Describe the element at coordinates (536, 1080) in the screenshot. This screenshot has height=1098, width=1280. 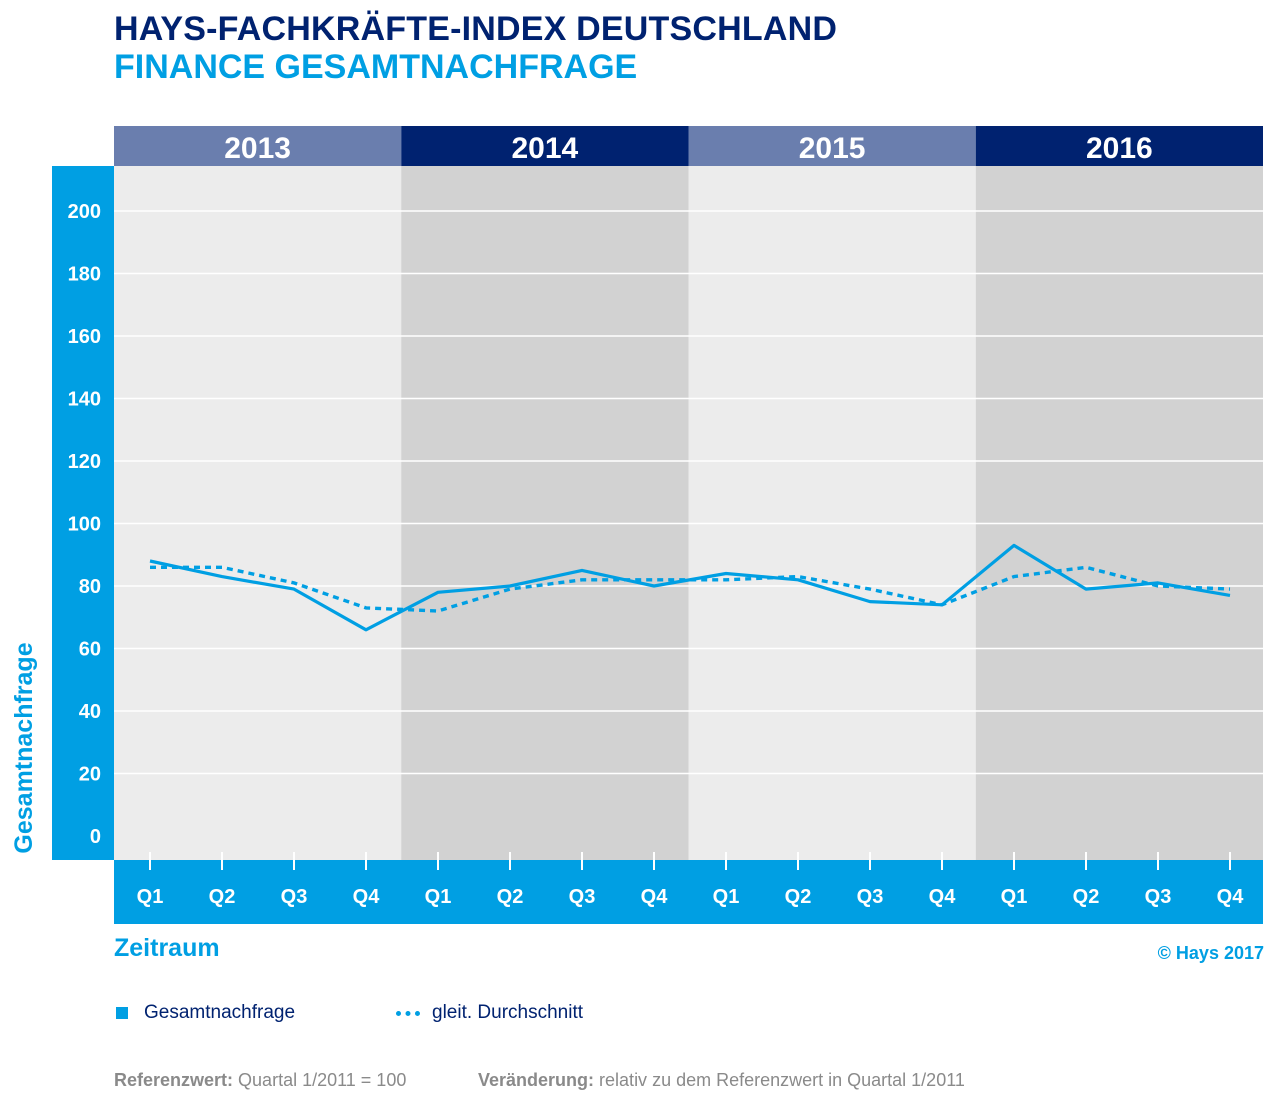
I see `footnote-label: Veränderung:` at that location.